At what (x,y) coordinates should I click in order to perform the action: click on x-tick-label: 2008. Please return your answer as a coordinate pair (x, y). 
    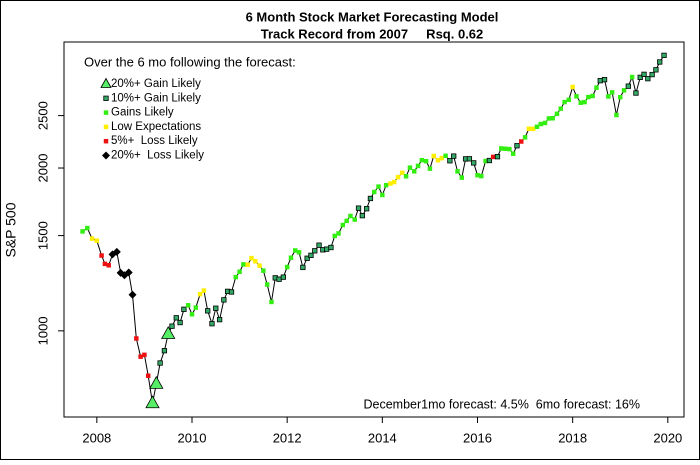
    Looking at the image, I should click on (96, 437).